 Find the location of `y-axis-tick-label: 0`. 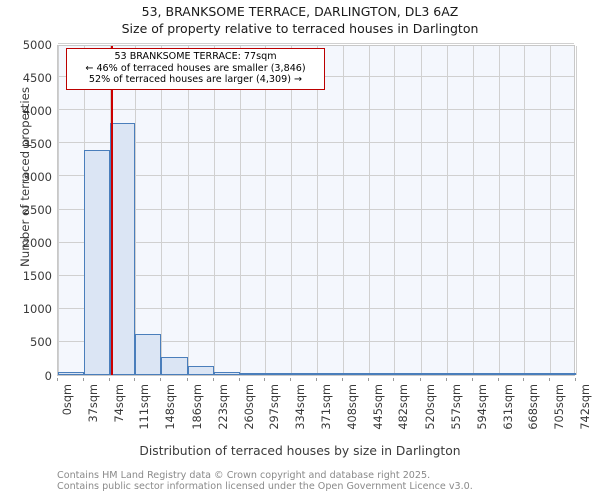

y-axis-tick-label: 0 is located at coordinates (48, 375).